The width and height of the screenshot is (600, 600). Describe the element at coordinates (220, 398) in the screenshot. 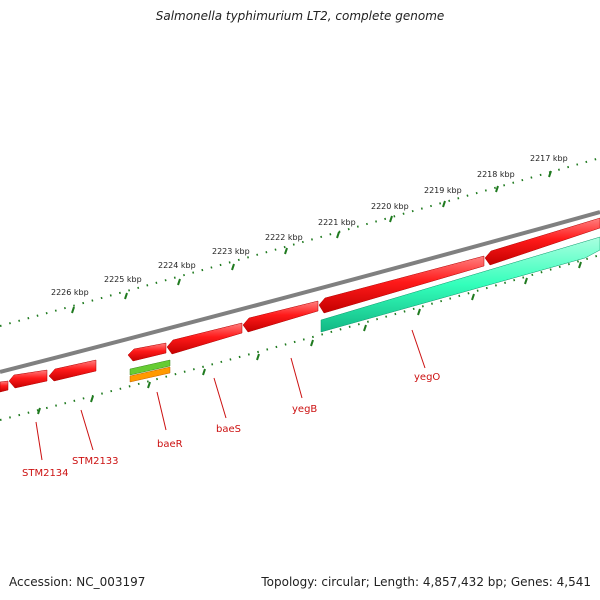

I see `leader-line-baes` at that location.